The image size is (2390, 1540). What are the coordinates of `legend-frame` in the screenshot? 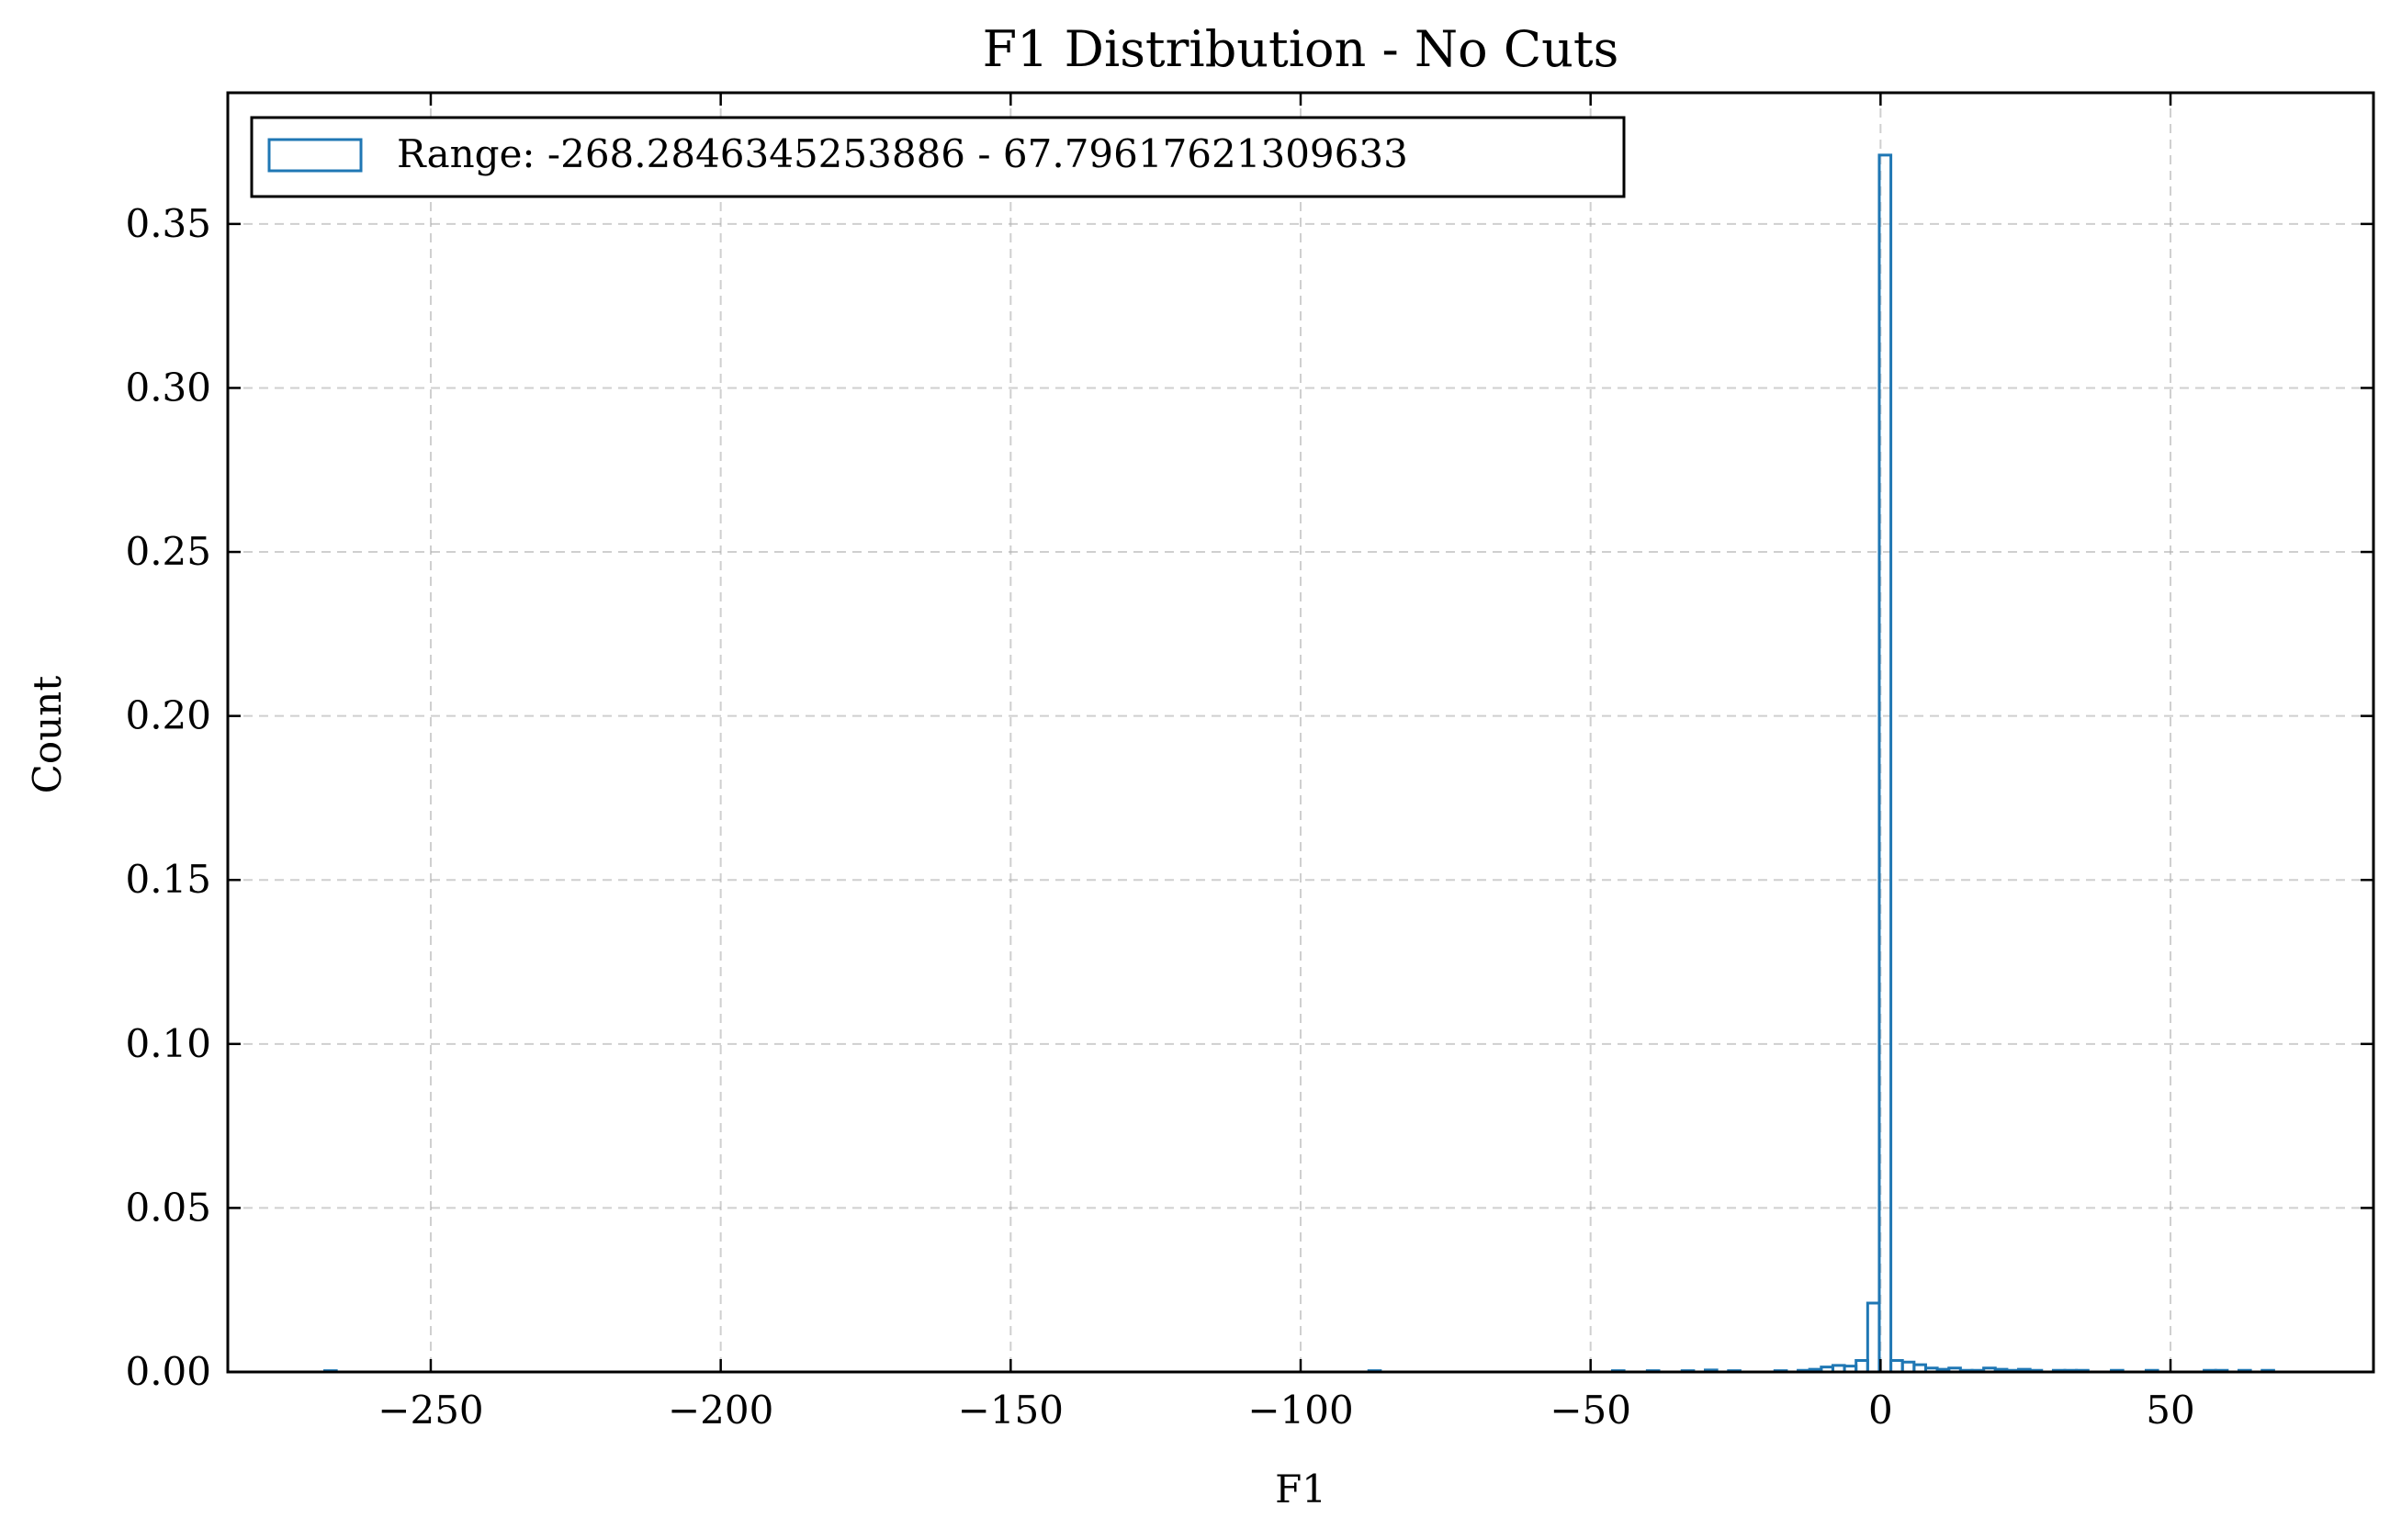 It's located at (938, 157).